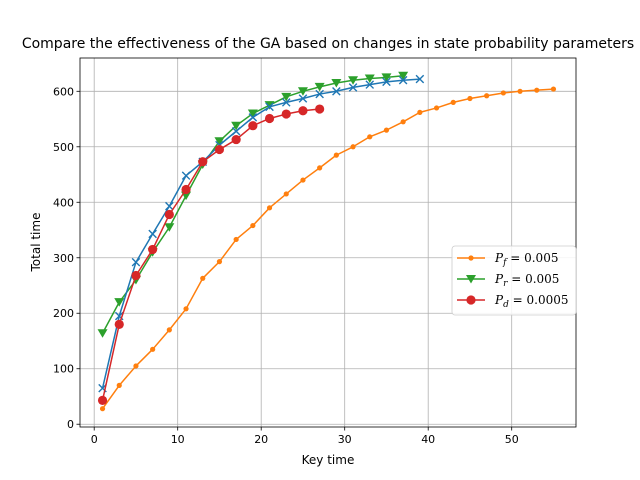 This screenshot has width=640, height=480. What do you see at coordinates (328, 460) in the screenshot?
I see `x-axis-label: Key time` at bounding box center [328, 460].